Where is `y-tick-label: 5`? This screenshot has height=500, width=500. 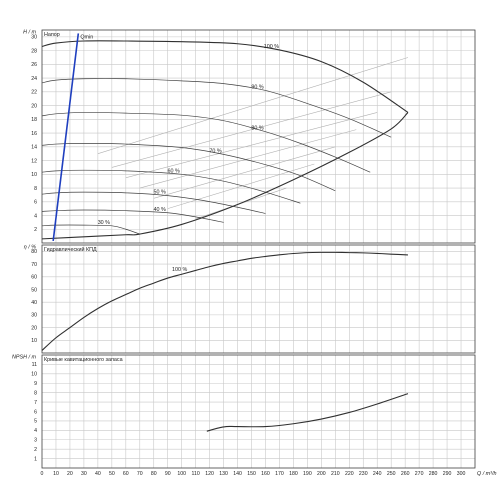
y-tick-label: 5 is located at coordinates (35, 422).